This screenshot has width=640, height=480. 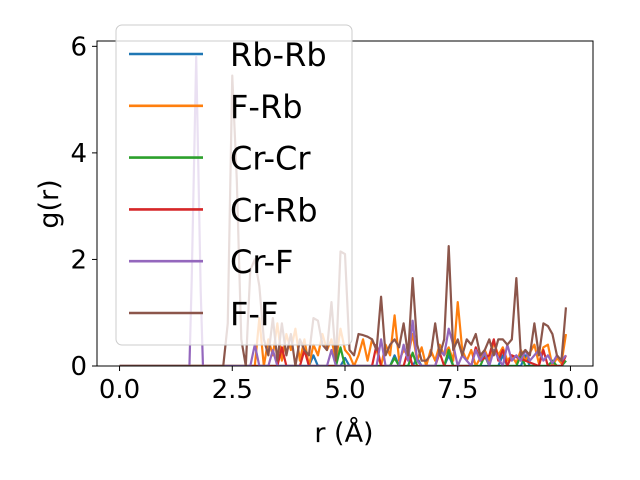 I want to click on legend-label: Cr-Cr, so click(x=270, y=159).